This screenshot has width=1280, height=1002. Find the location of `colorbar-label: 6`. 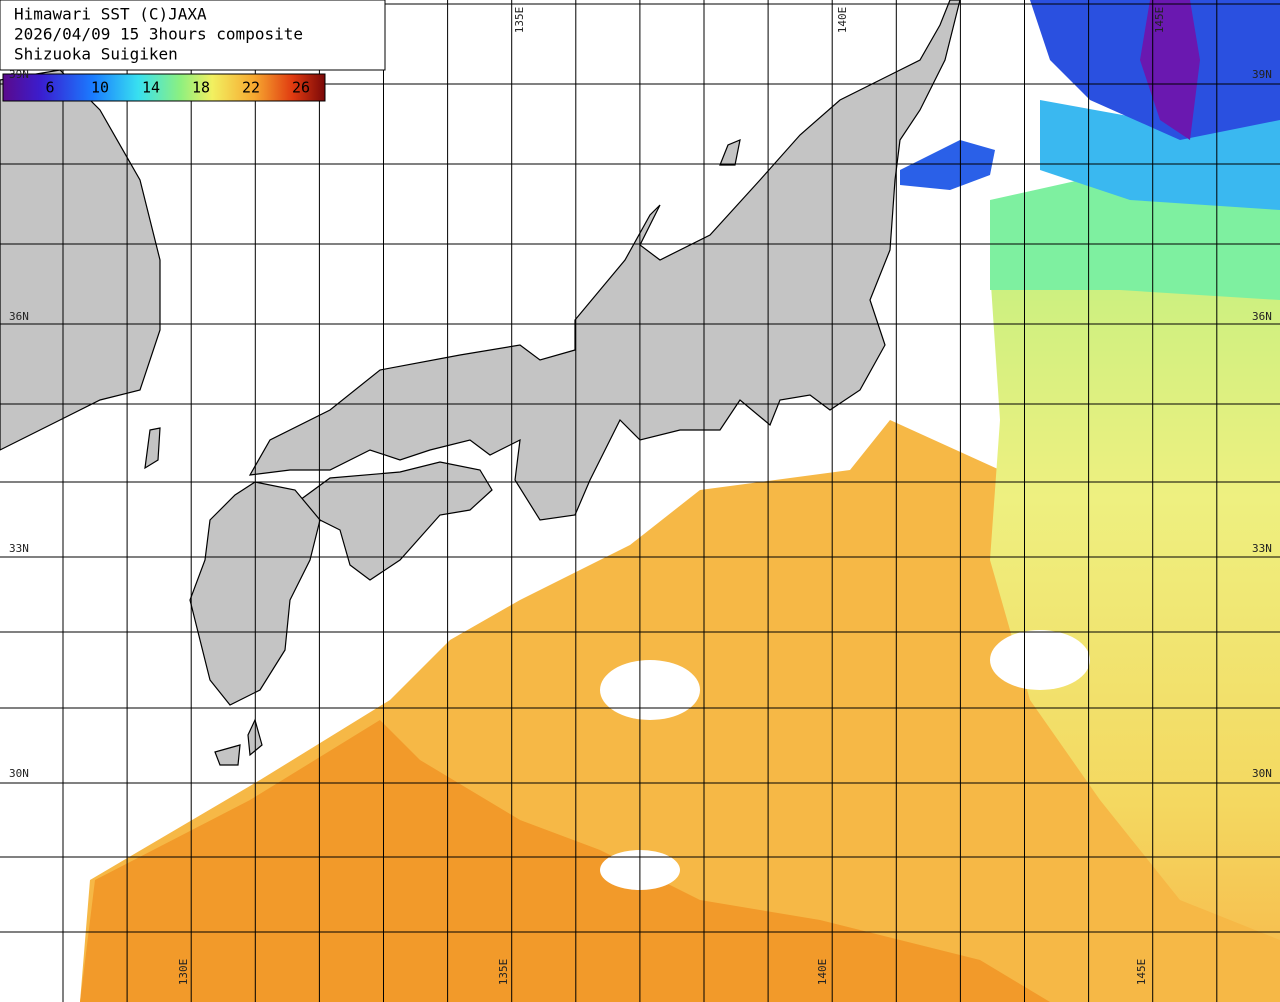

colorbar-label: 6 is located at coordinates (49, 88).